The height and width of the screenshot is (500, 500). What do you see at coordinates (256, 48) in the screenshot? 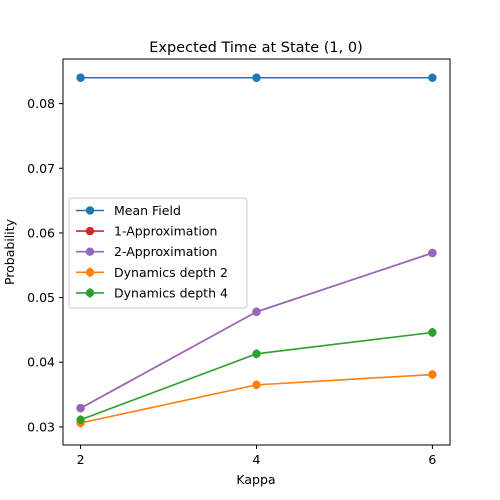
I see `chart-title: Expected Time at State (1, 0)` at bounding box center [256, 48].